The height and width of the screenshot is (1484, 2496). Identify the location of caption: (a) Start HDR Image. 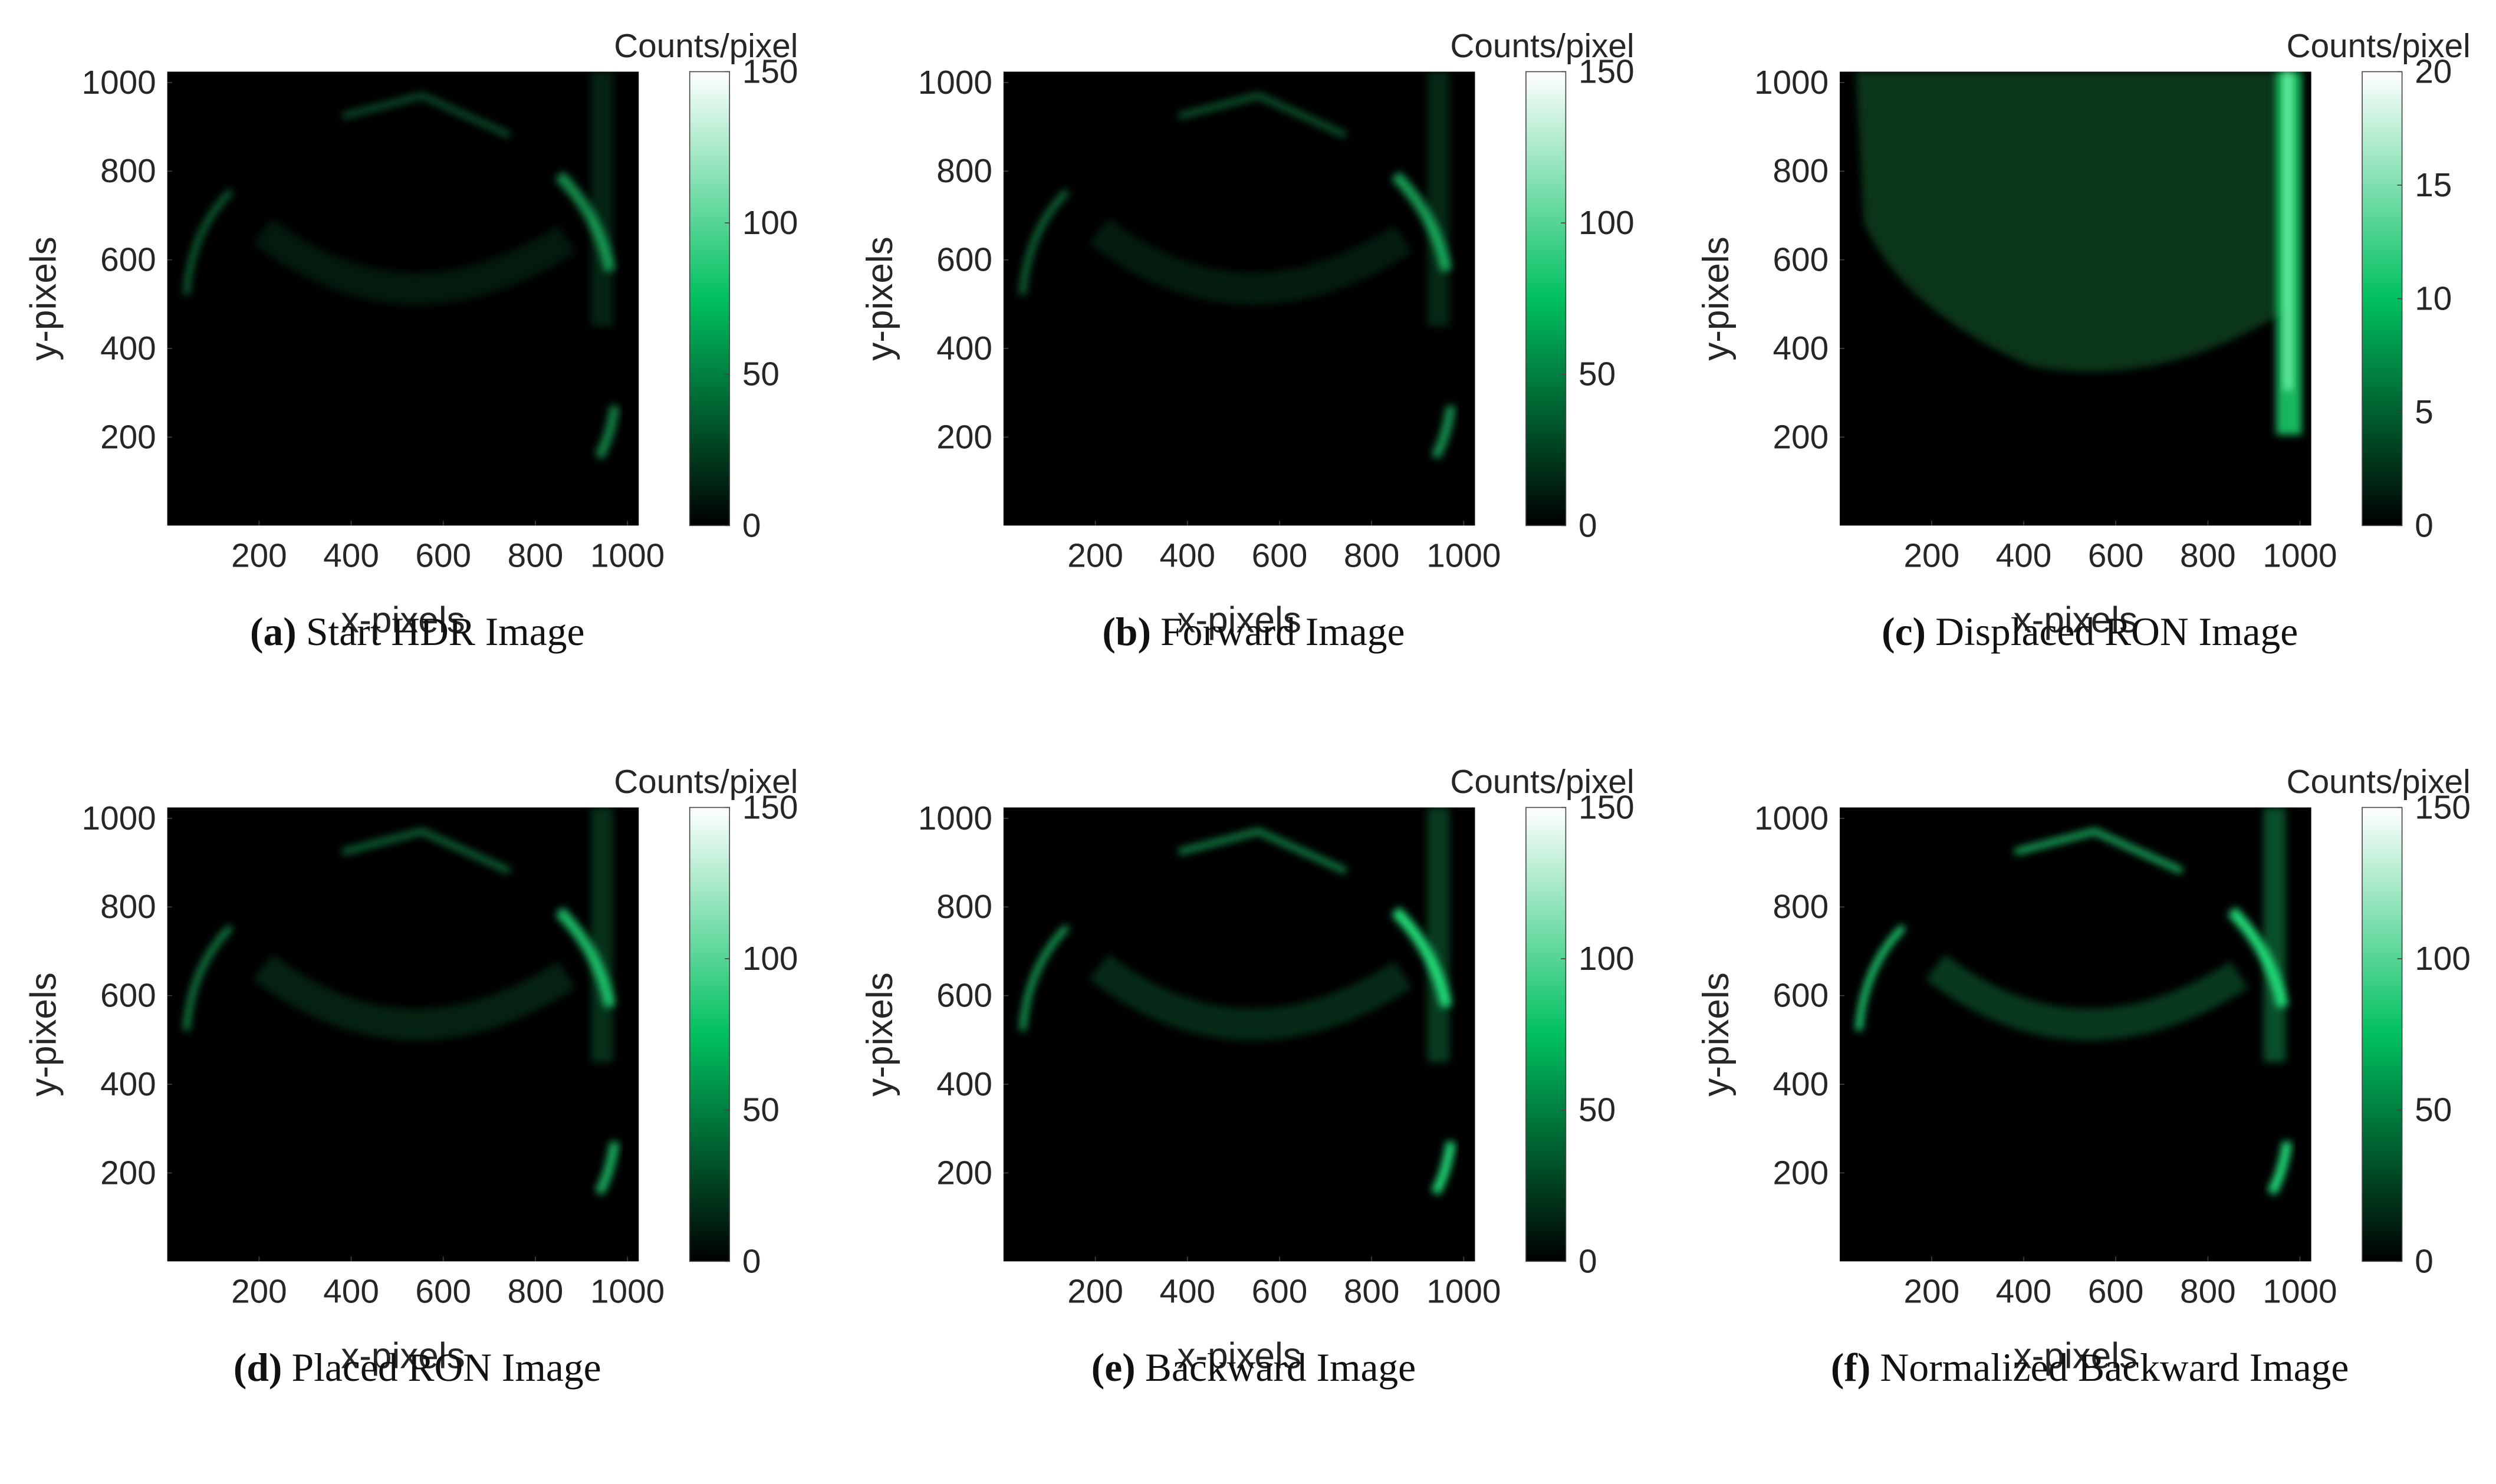
(417, 632).